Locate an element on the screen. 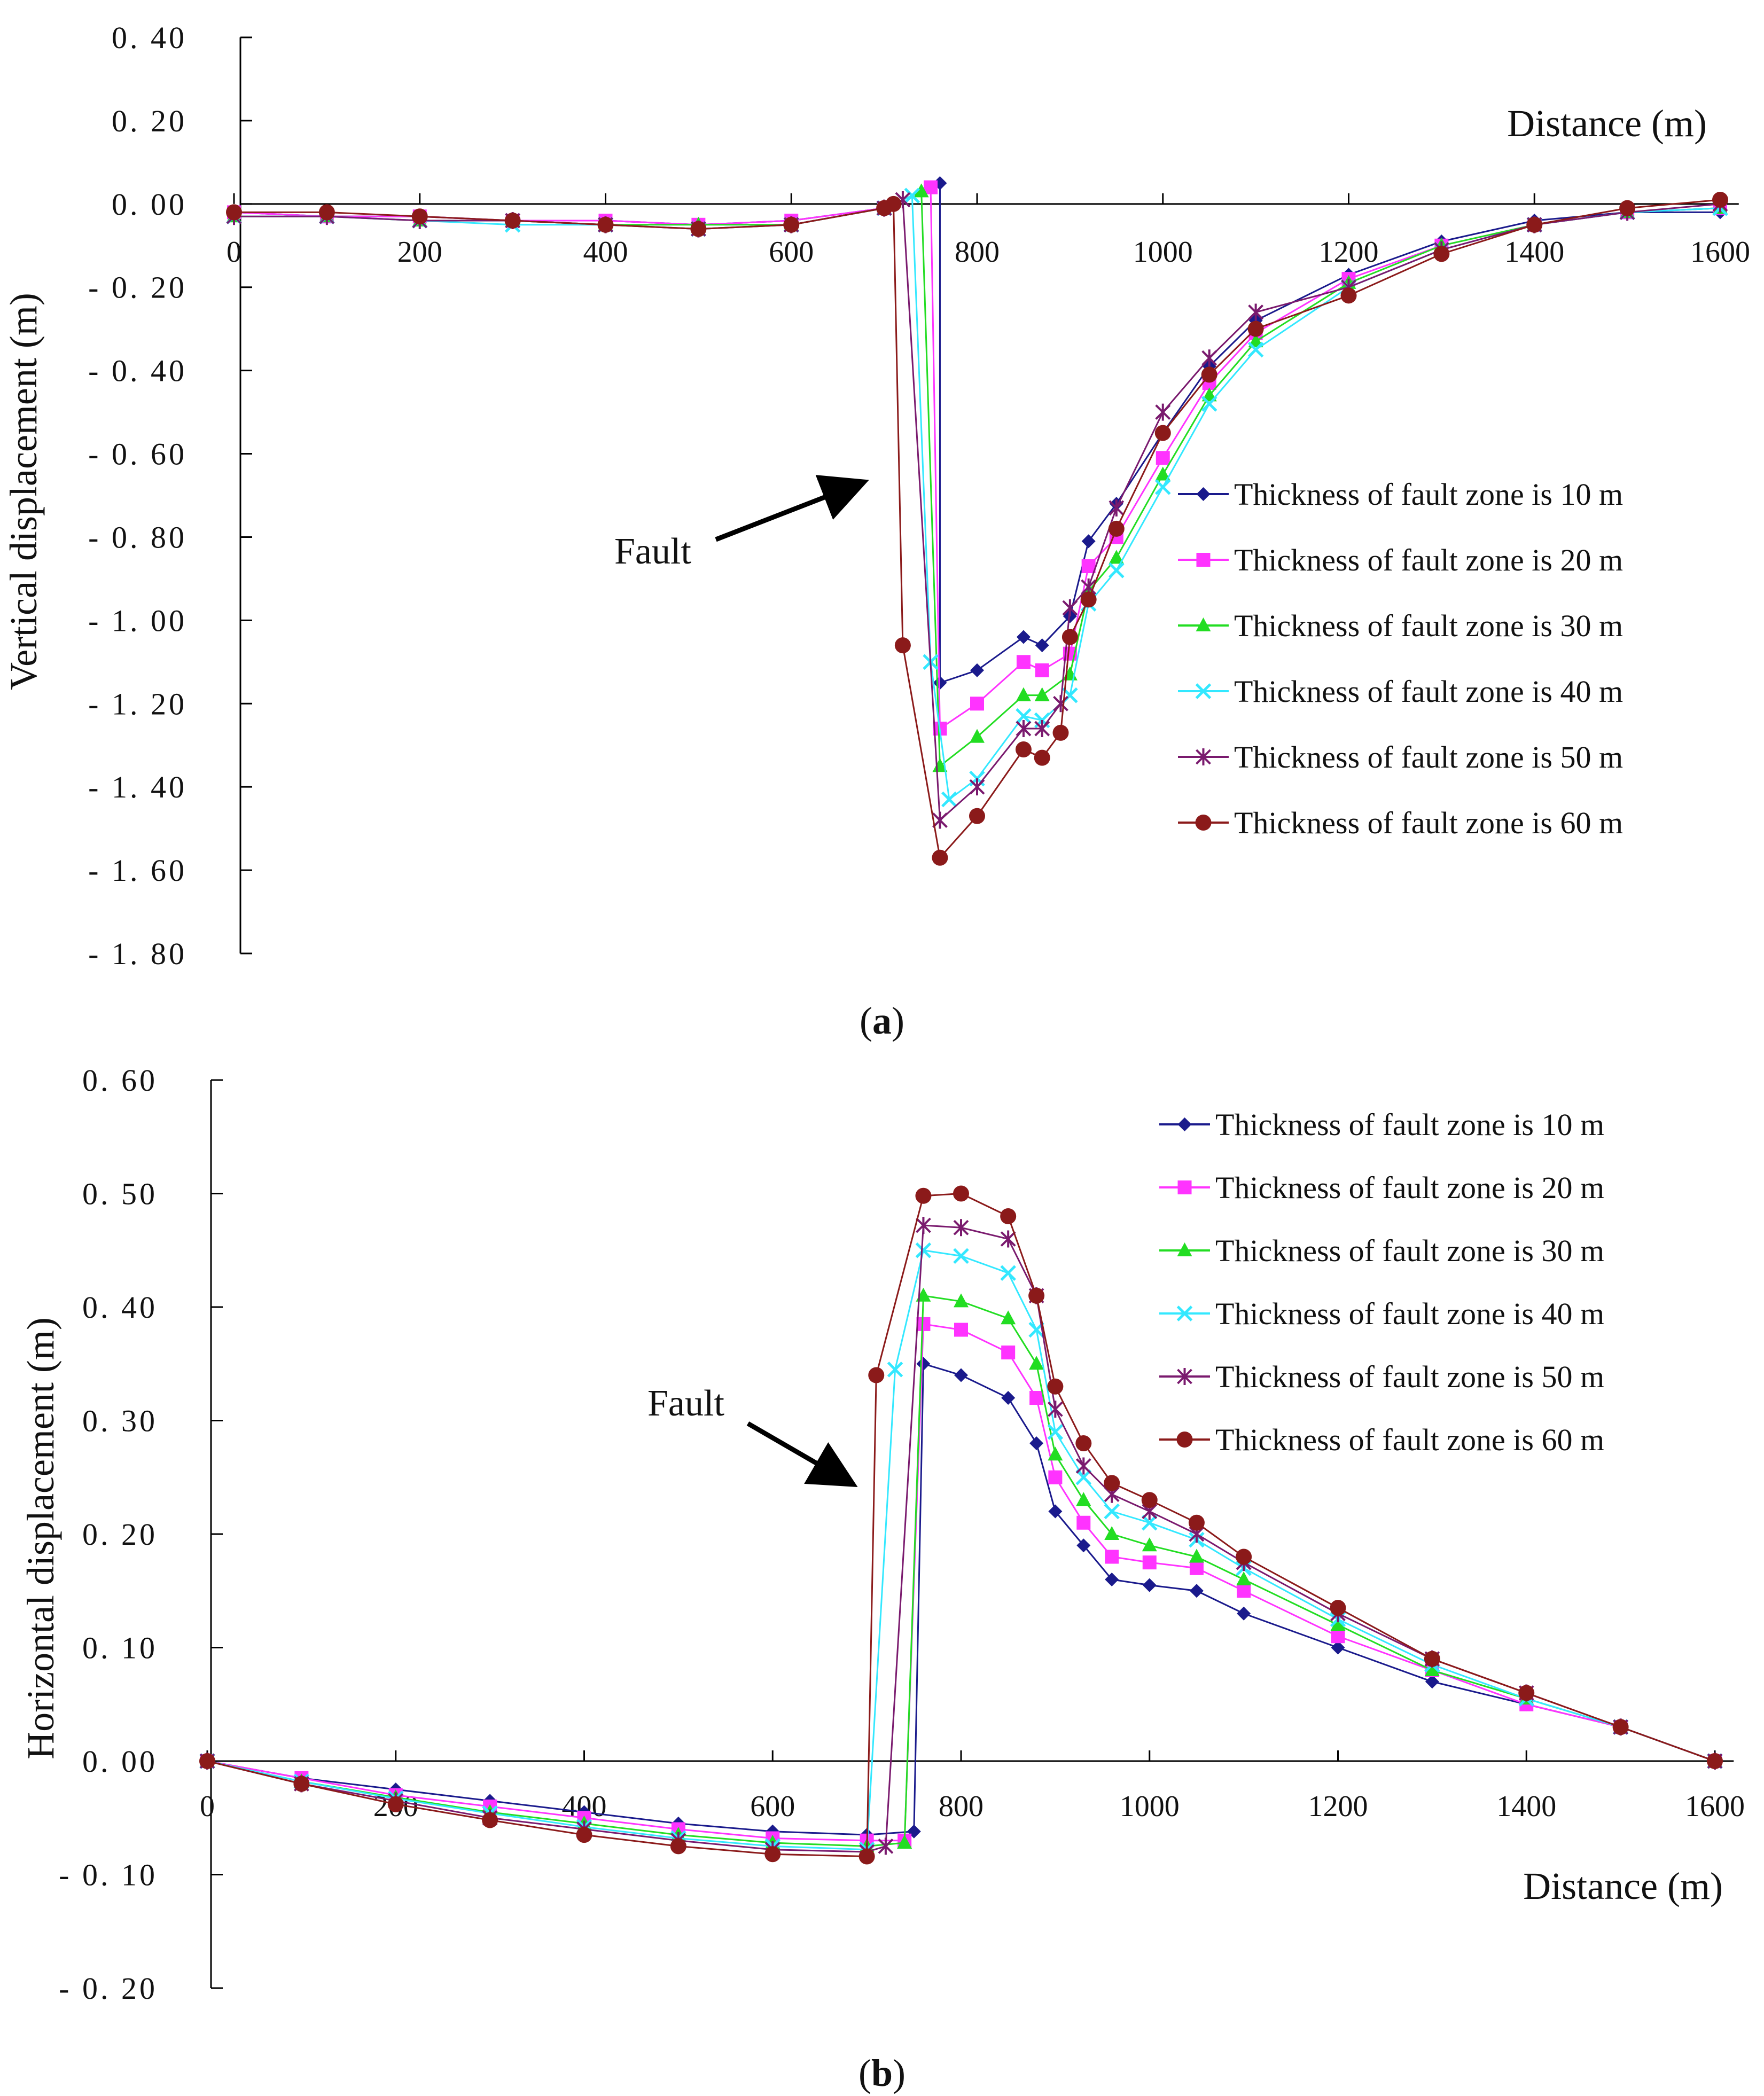 This screenshot has height=2096, width=1764. x-tick-label: 400 is located at coordinates (605, 252).